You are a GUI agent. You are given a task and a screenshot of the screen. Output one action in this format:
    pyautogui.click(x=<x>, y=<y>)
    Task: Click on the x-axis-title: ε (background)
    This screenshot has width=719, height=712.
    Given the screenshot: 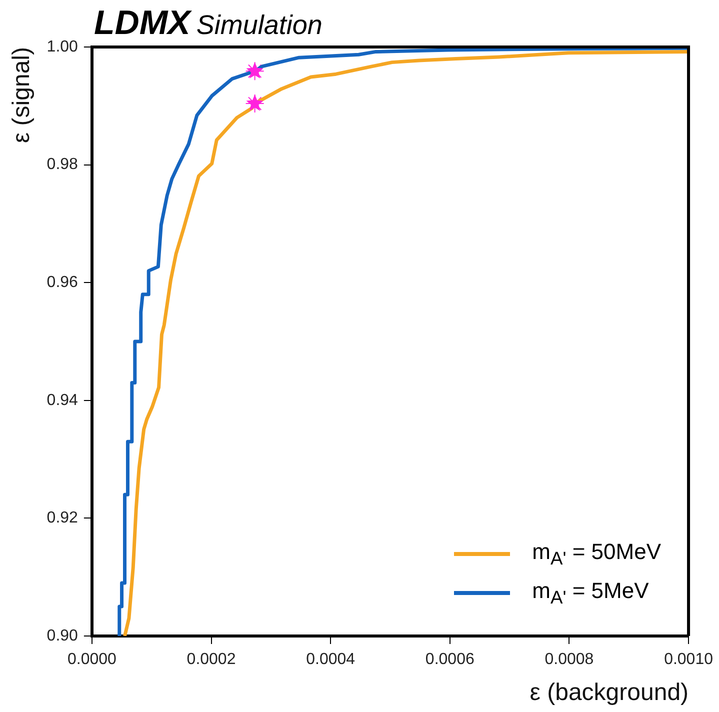 What is the action you would take?
    pyautogui.click(x=609, y=692)
    